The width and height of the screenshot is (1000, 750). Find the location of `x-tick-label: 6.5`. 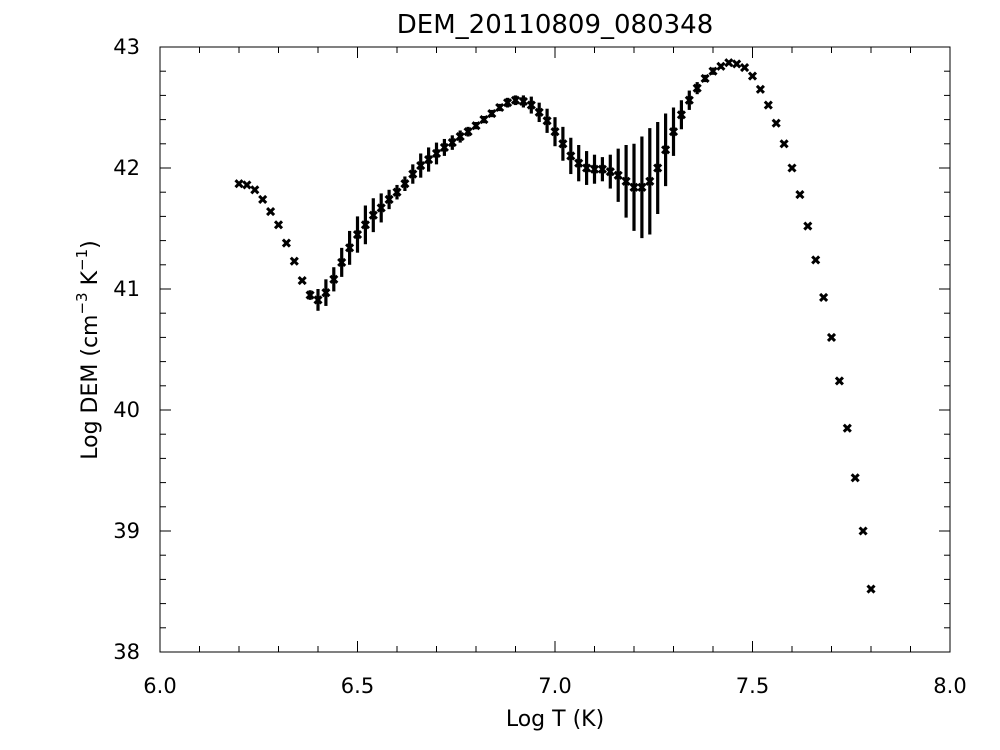

x-tick-label: 6.5 is located at coordinates (357, 686).